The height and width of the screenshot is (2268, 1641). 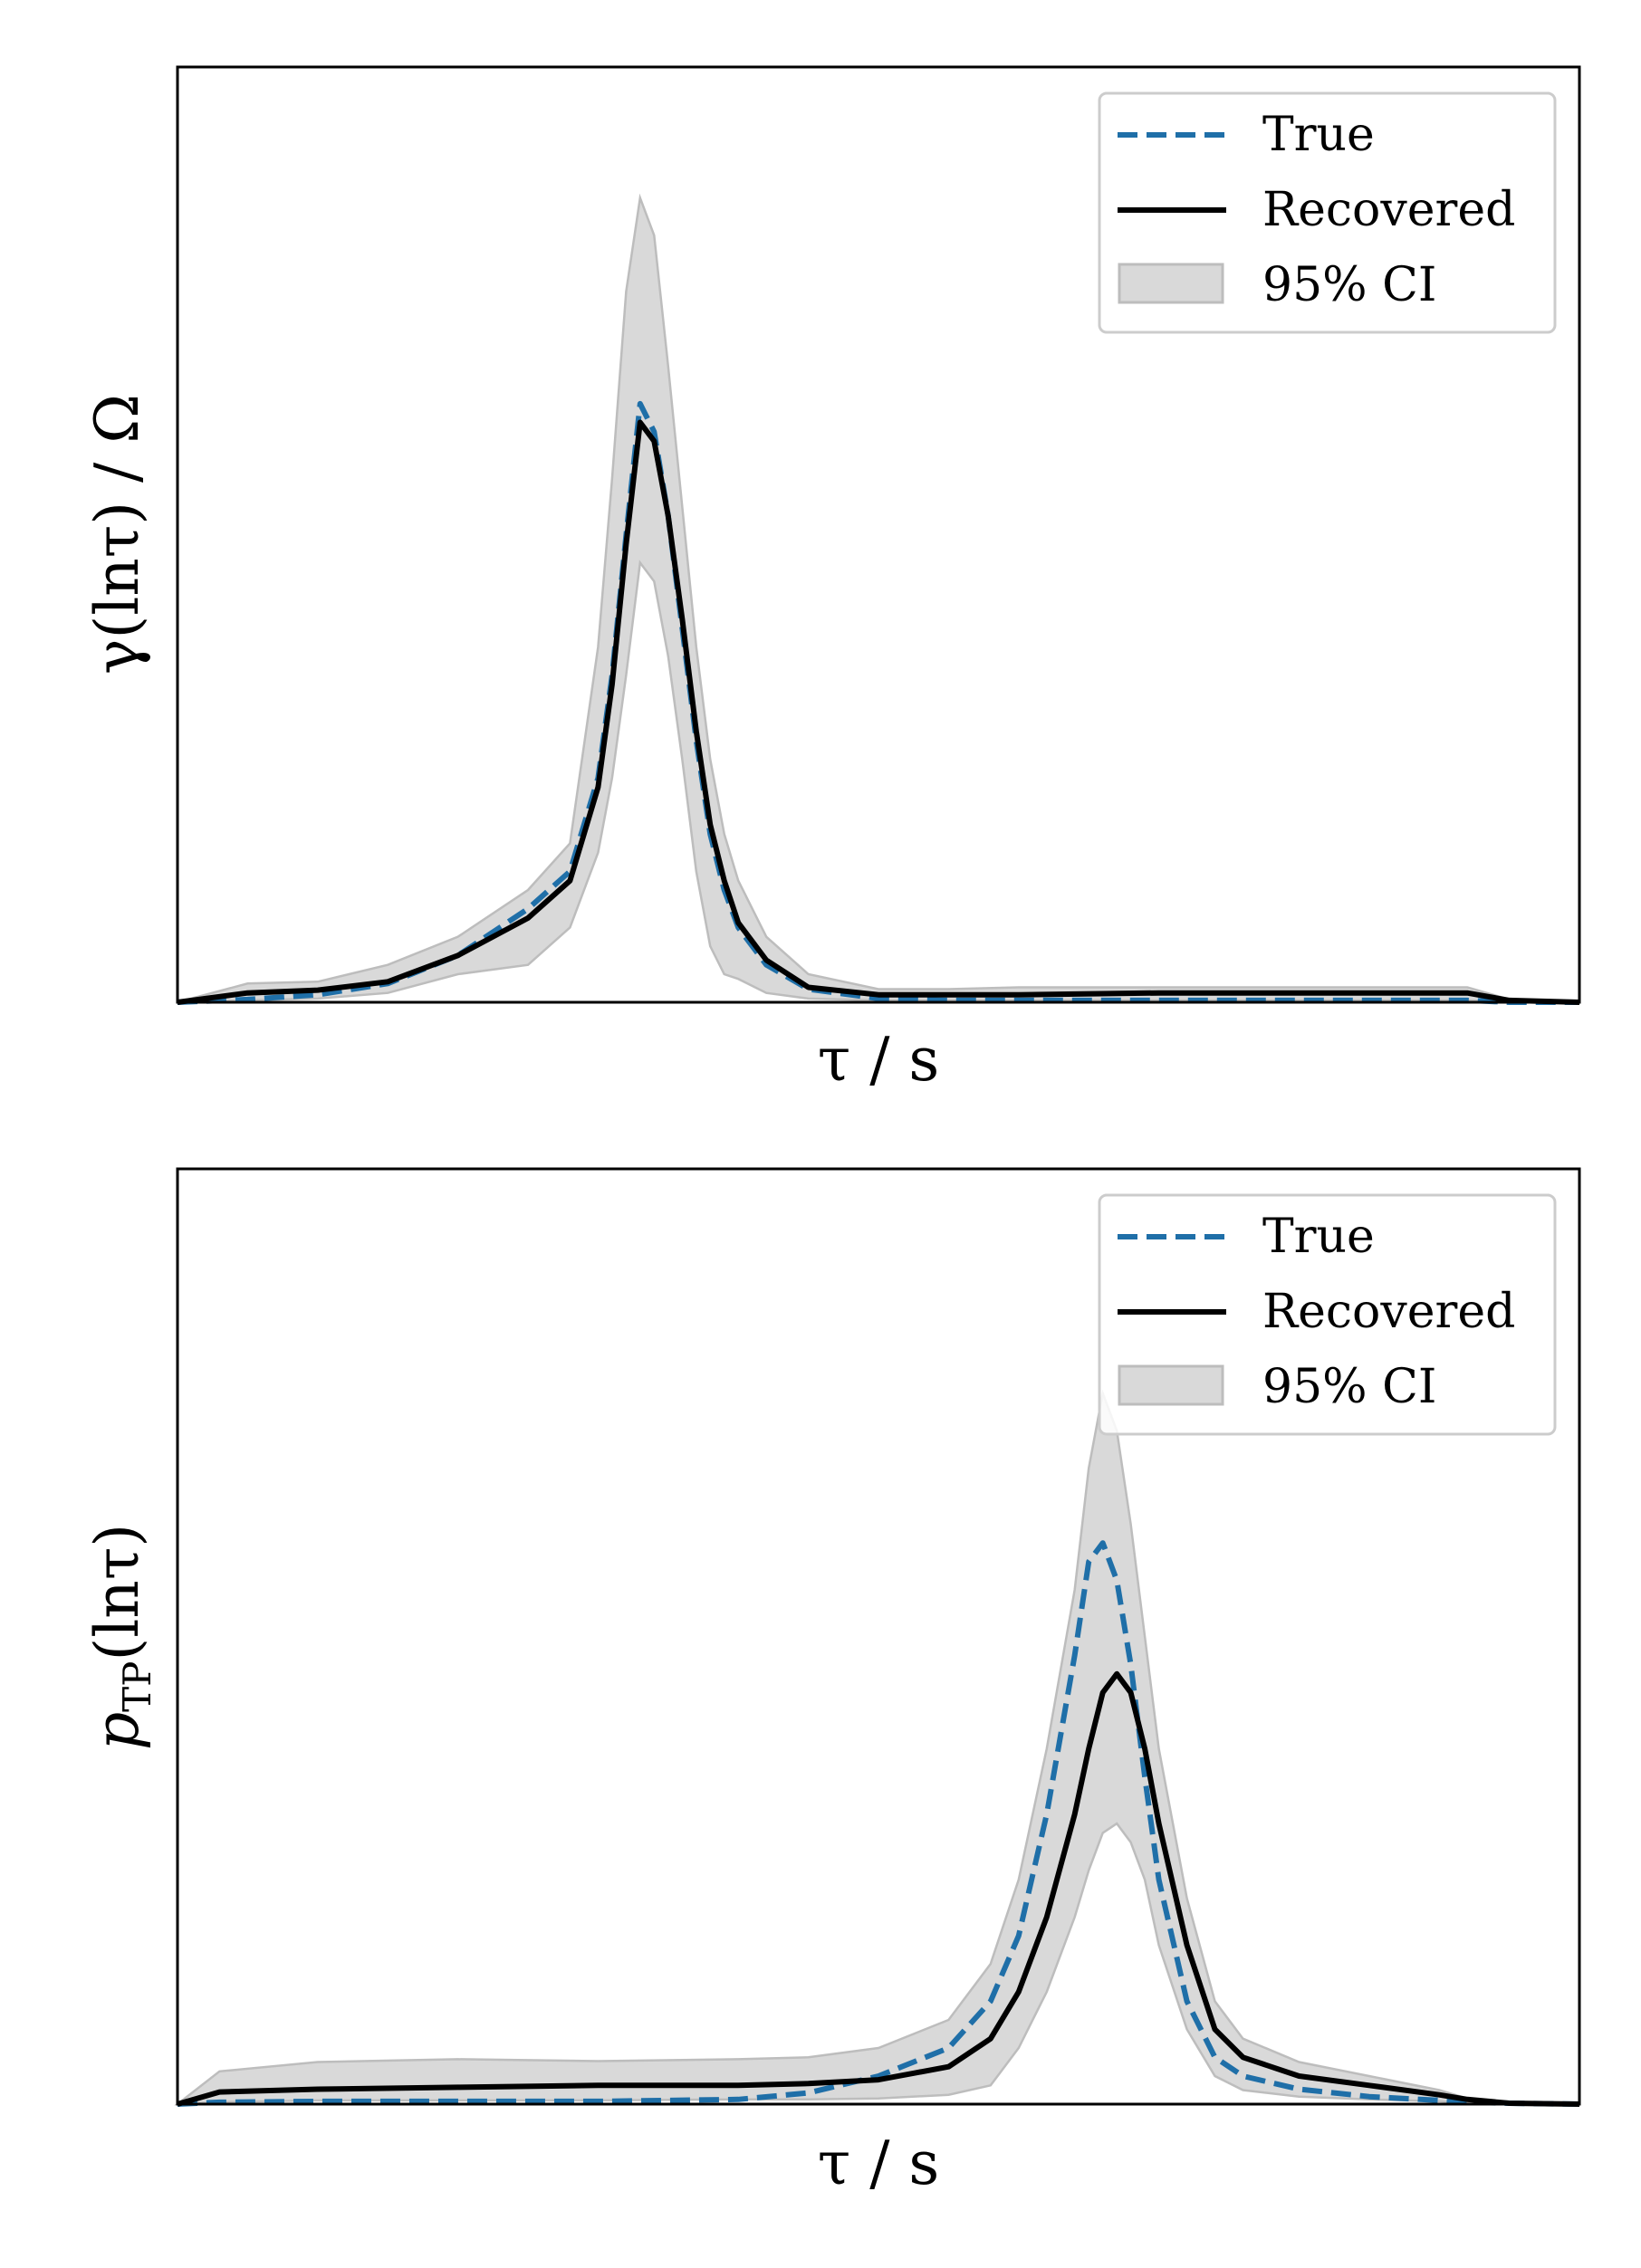 I want to click on y-axis-label-top: γ(lnτ) / Ω, so click(x=117, y=534).